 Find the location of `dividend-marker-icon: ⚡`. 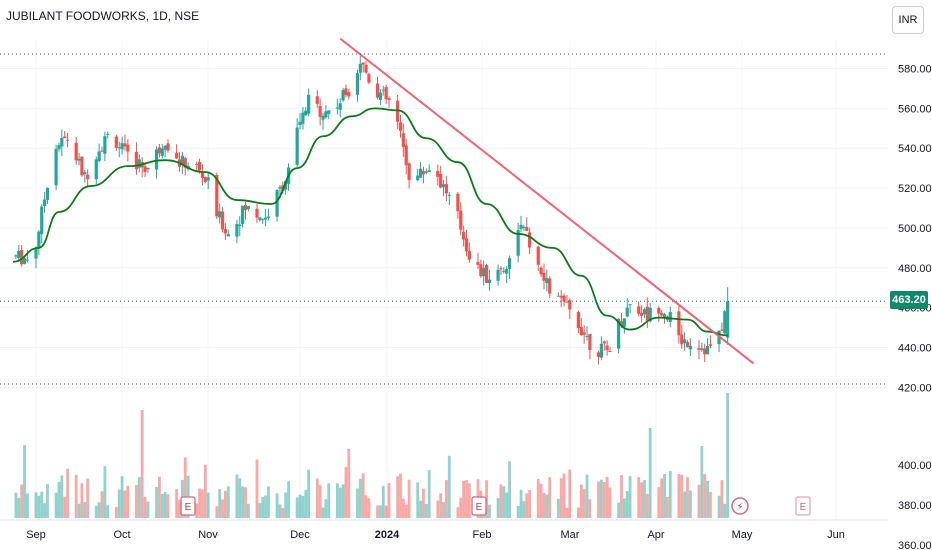

dividend-marker-icon: ⚡ is located at coordinates (740, 506).